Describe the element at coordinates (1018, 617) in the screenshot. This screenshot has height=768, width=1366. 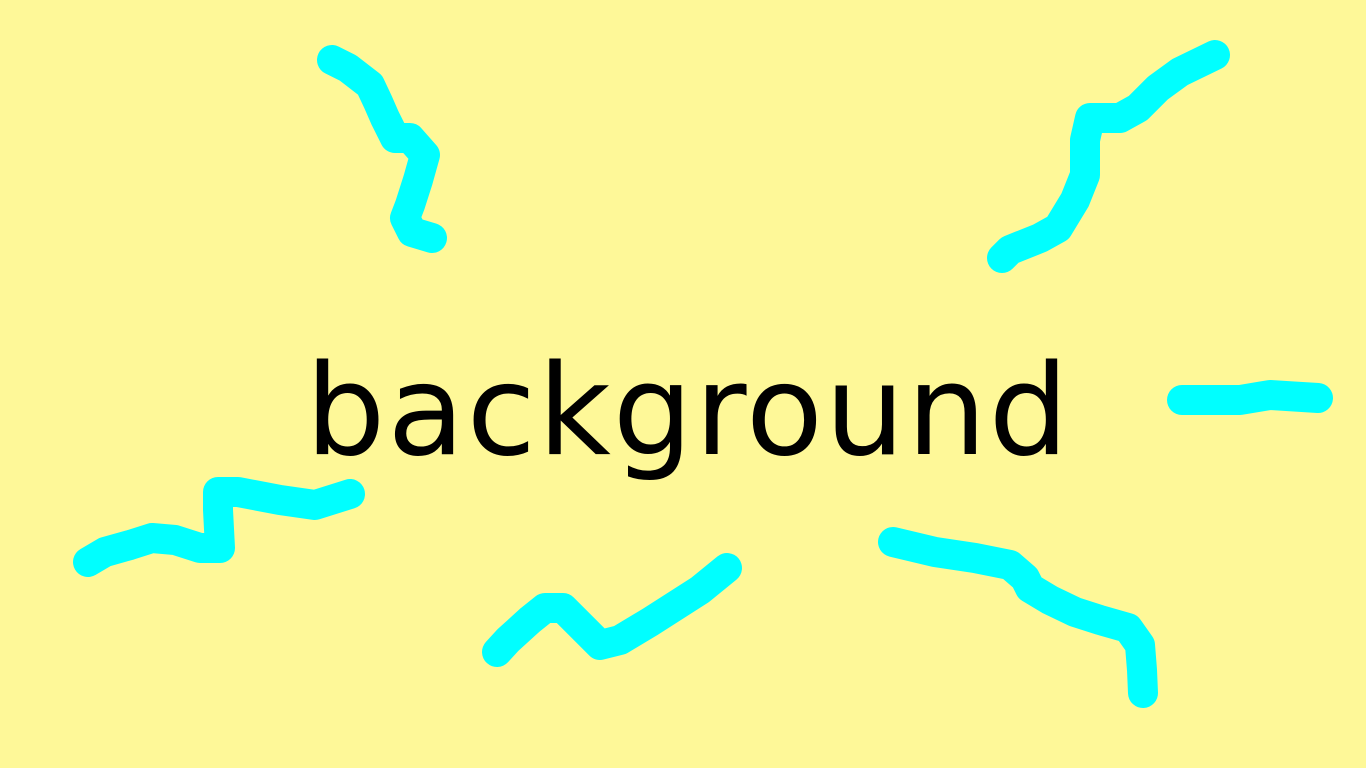
I see `scribble-bottom-right` at that location.